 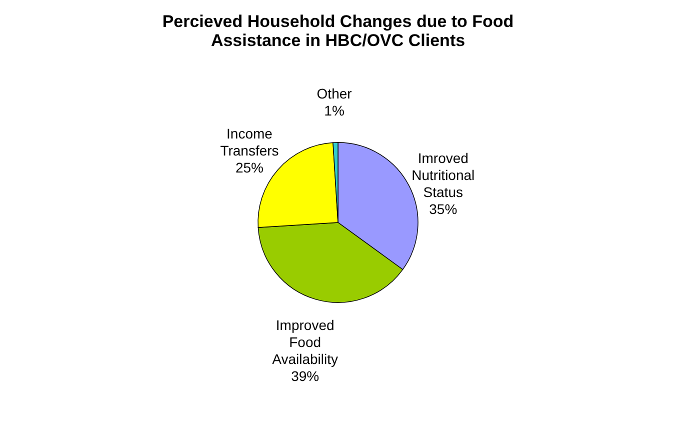 What do you see at coordinates (305, 376) in the screenshot?
I see `data-label: 39%` at bounding box center [305, 376].